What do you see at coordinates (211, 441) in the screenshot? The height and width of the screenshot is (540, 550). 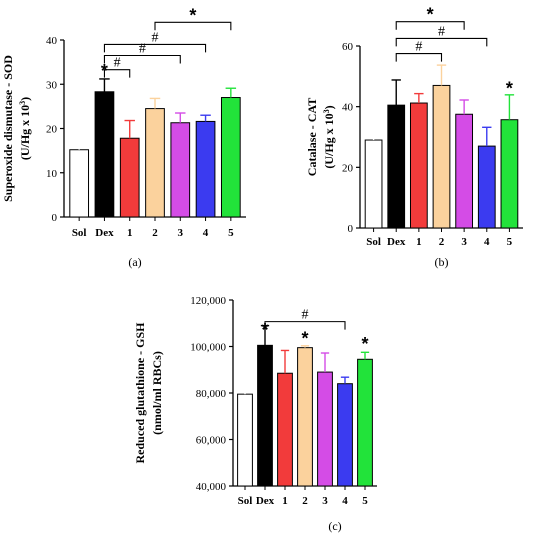 I see `y-tick-label: 60,000` at bounding box center [211, 441].